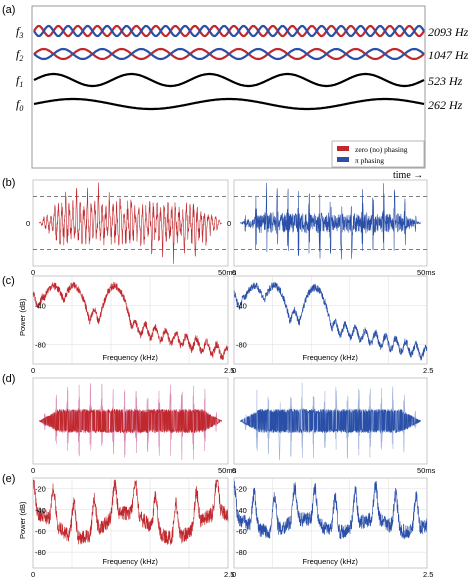 This screenshot has width=474, height=585. What do you see at coordinates (242, 68) in the screenshot?
I see `panel-a-plot: f3 2093 Hz f2 1047 Hz f1 523 Hz f0 262 Hz` at bounding box center [242, 68].